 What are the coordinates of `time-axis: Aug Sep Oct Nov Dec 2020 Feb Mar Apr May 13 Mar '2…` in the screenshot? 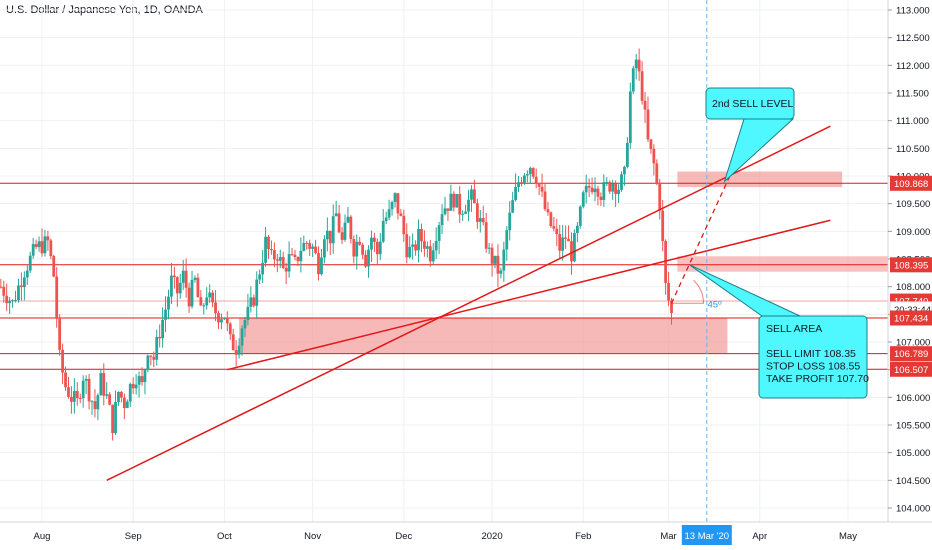 It's located at (466, 535).